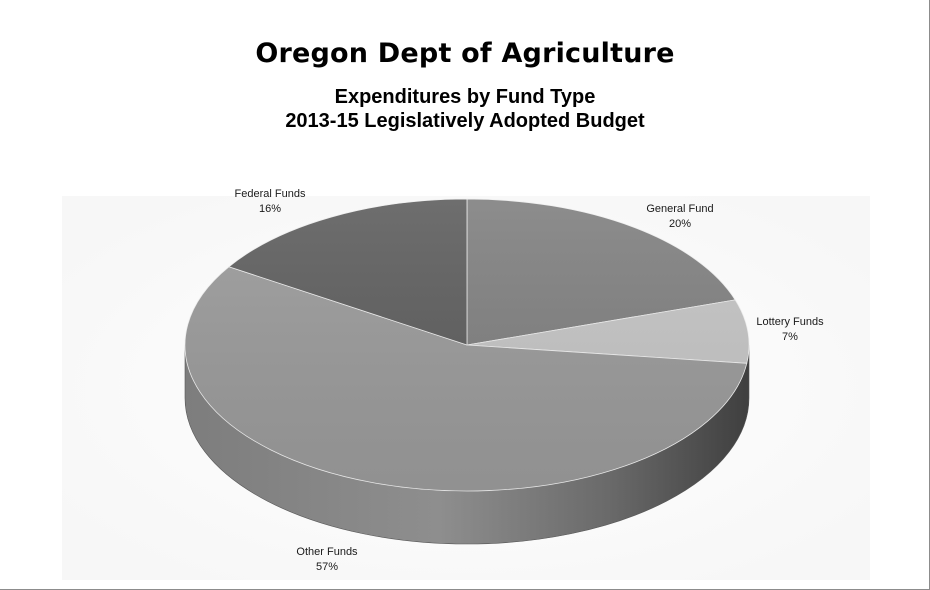 The image size is (930, 590). I want to click on chart-subtitle-line-2: 2013-15 Legislatively Adopted Budget, so click(465, 121).